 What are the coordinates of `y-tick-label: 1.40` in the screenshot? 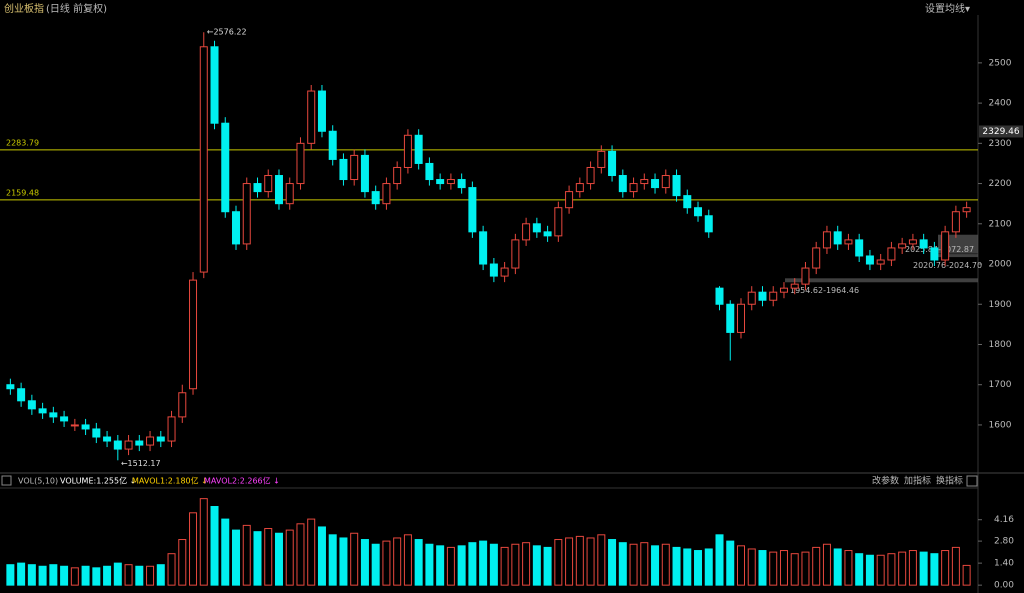 It's located at (1004, 564).